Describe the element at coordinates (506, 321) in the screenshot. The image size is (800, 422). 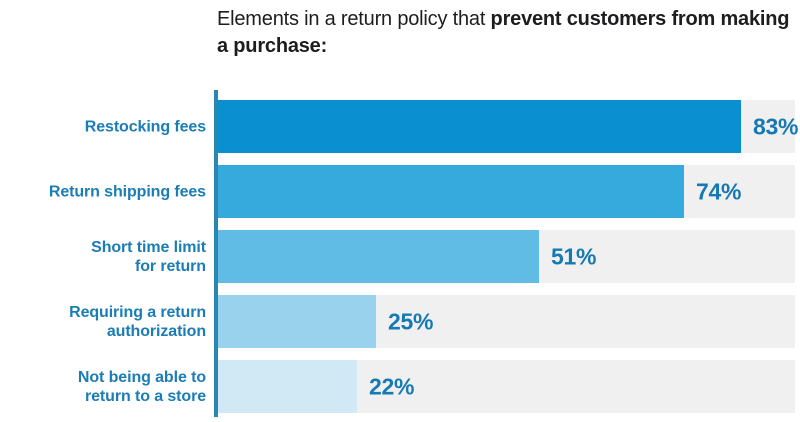
I see `bar-track: 25%` at that location.